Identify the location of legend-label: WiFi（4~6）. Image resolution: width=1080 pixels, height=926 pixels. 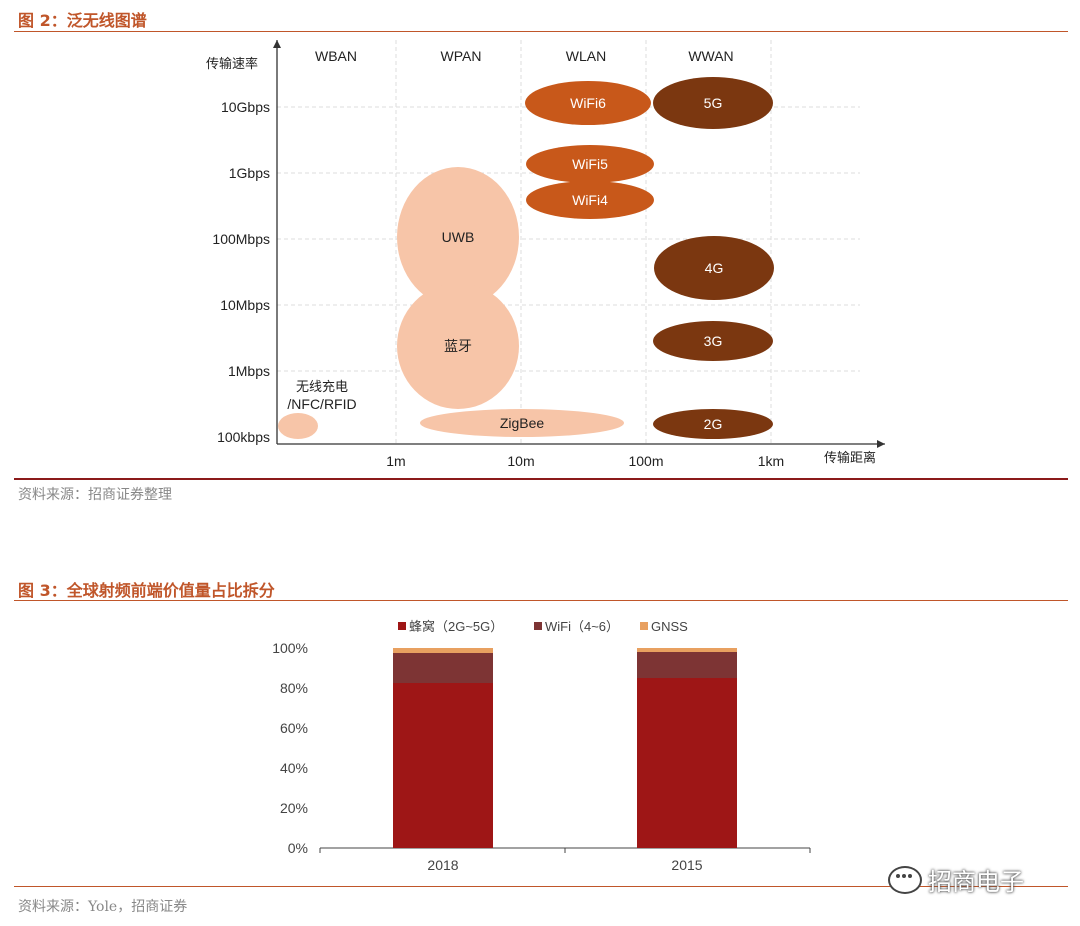
(582, 626).